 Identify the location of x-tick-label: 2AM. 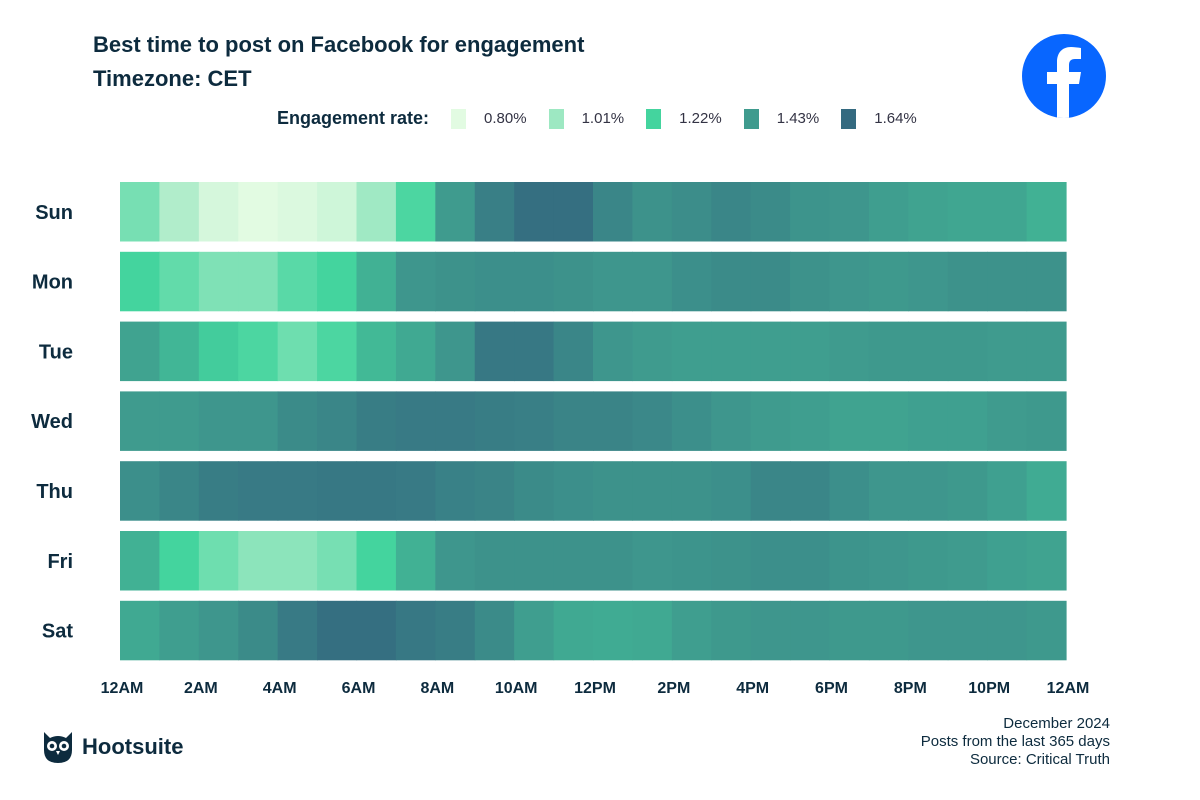
(201, 688).